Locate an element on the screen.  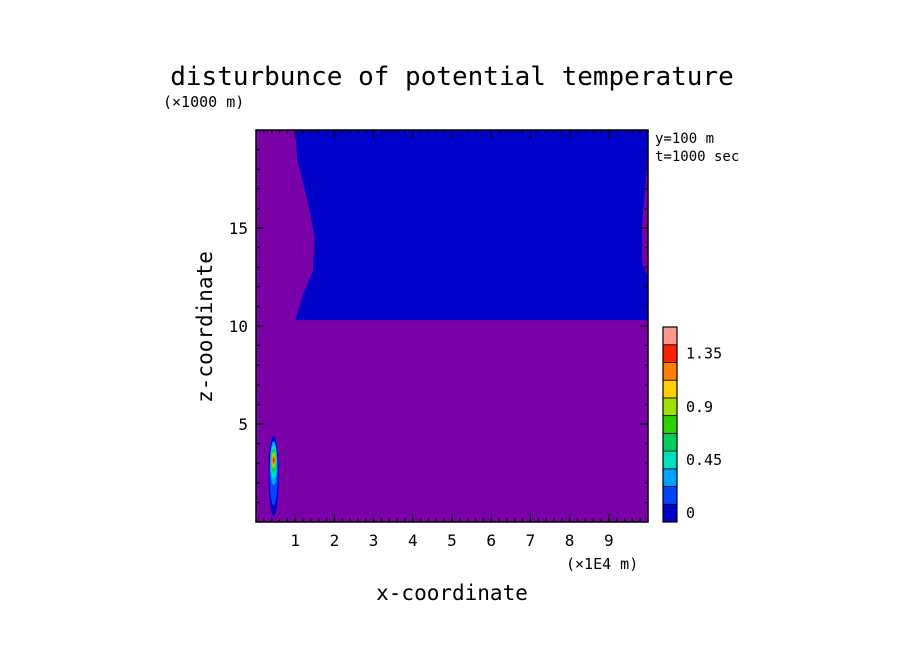
y-axis-label: z-coordinate is located at coordinates (205, 327).